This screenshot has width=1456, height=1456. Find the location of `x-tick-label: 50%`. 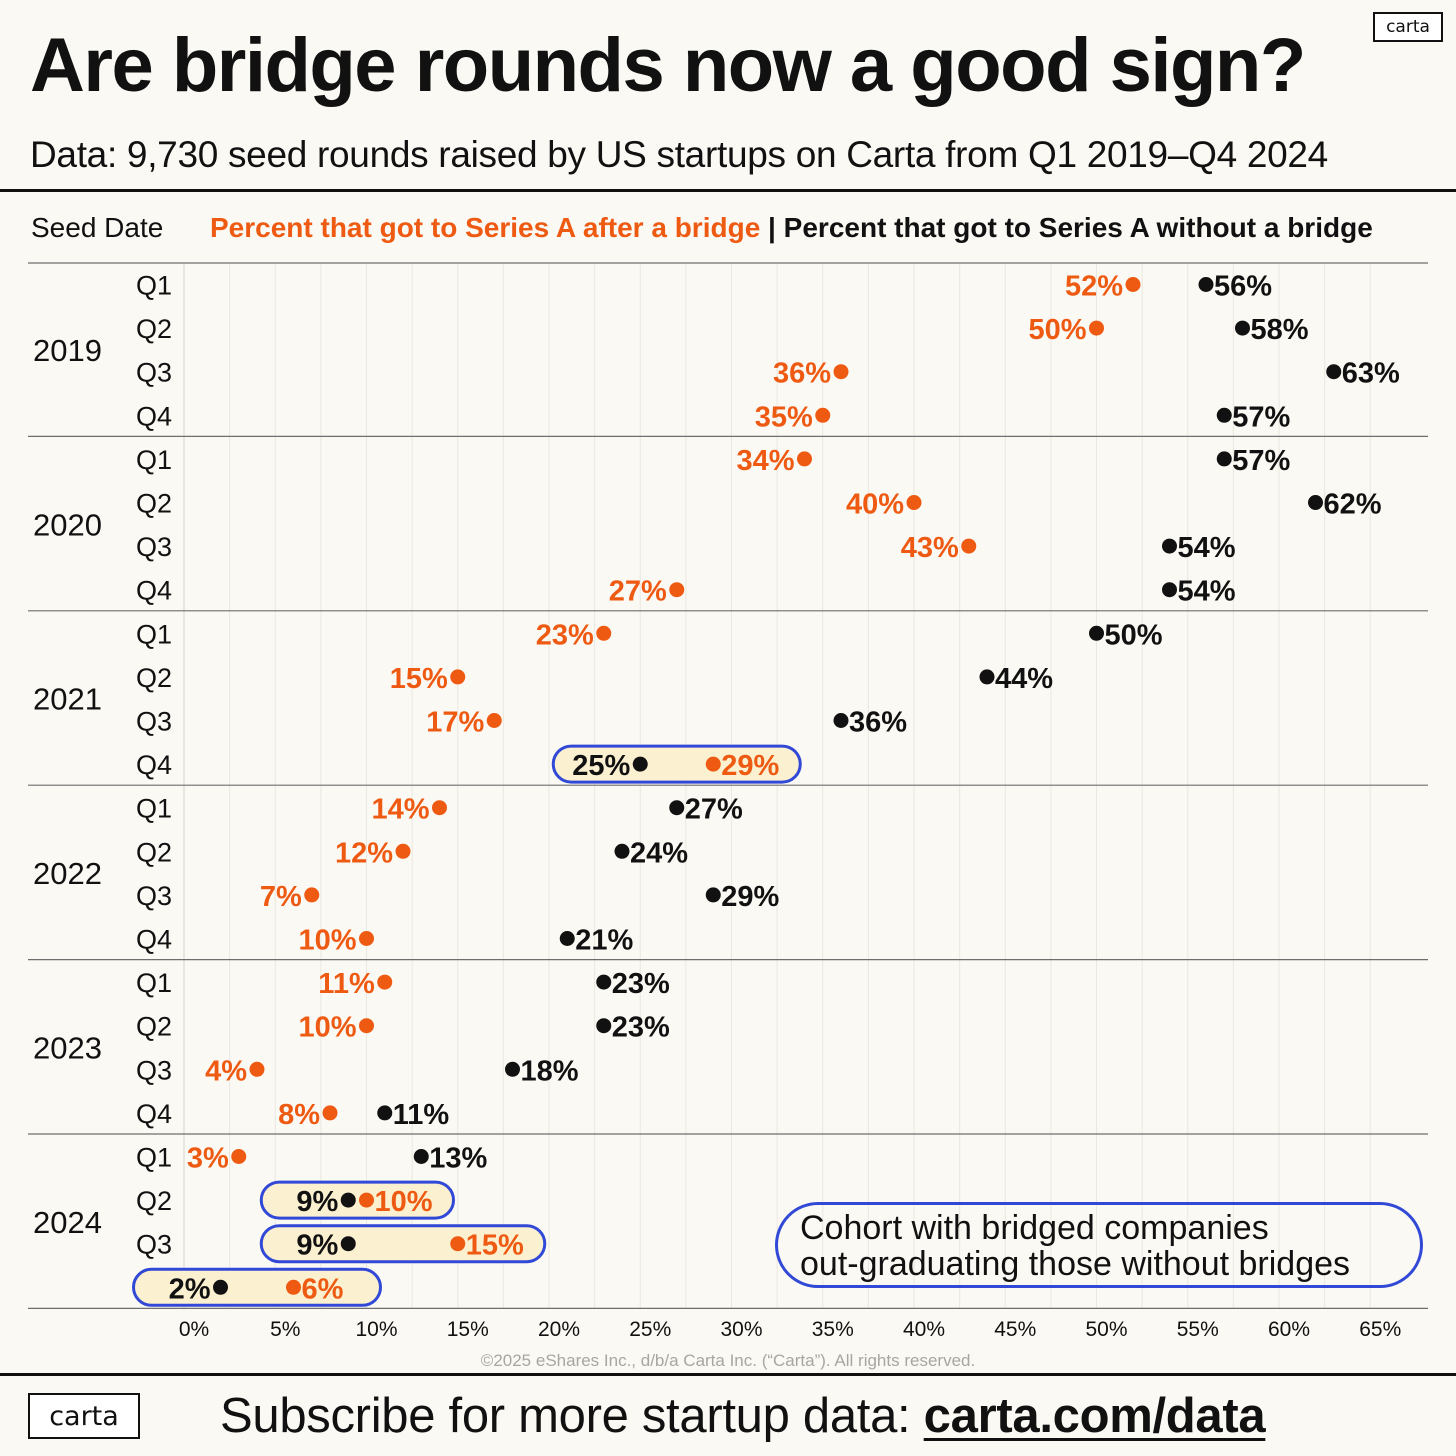

x-tick-label: 50% is located at coordinates (1106, 1329).